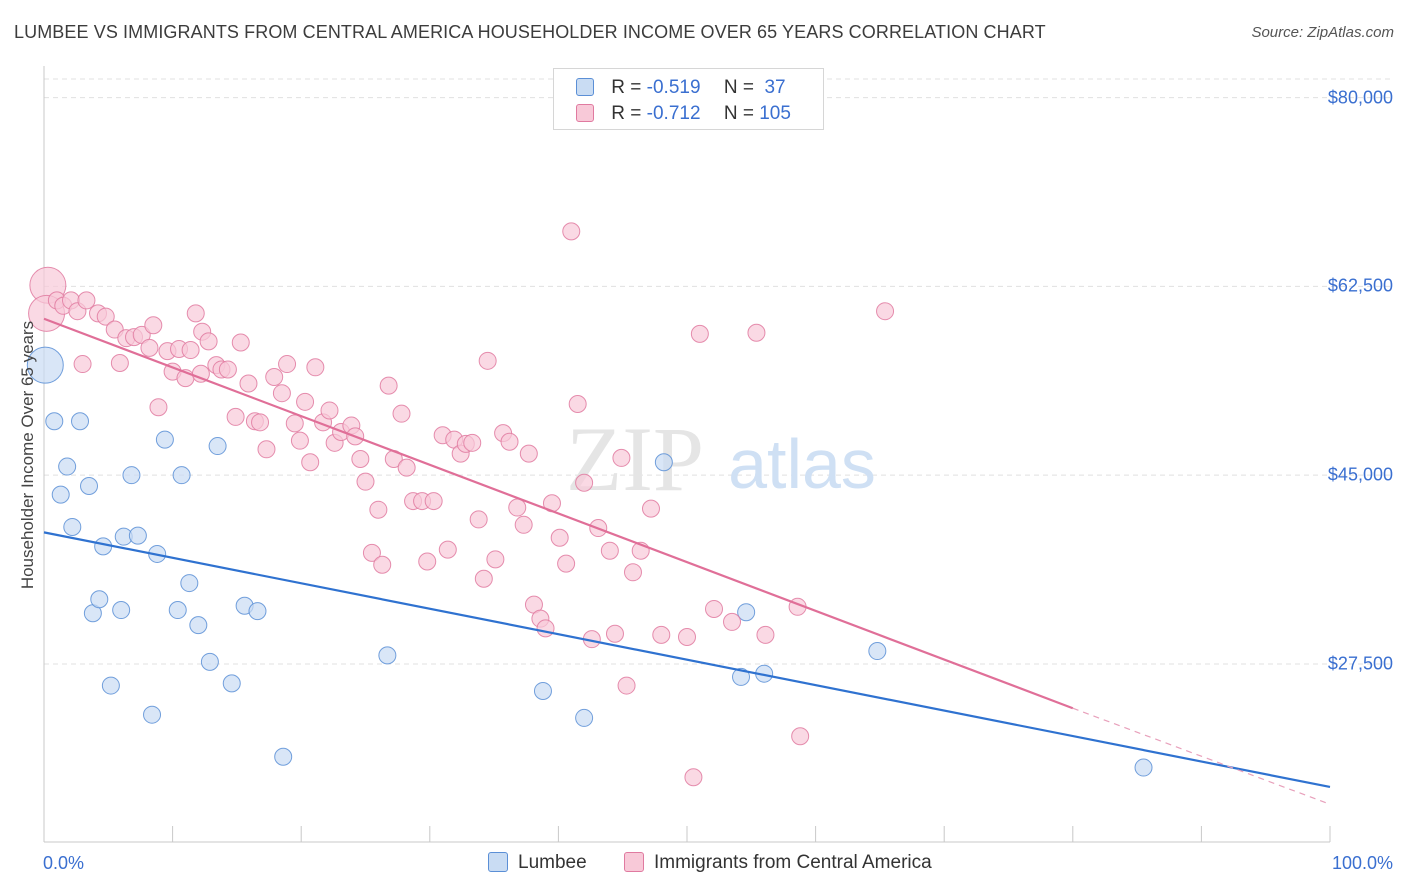  Describe the element at coordinates (1362, 863) in the screenshot. I see `x-tick-label-max: 100.0%` at that location.